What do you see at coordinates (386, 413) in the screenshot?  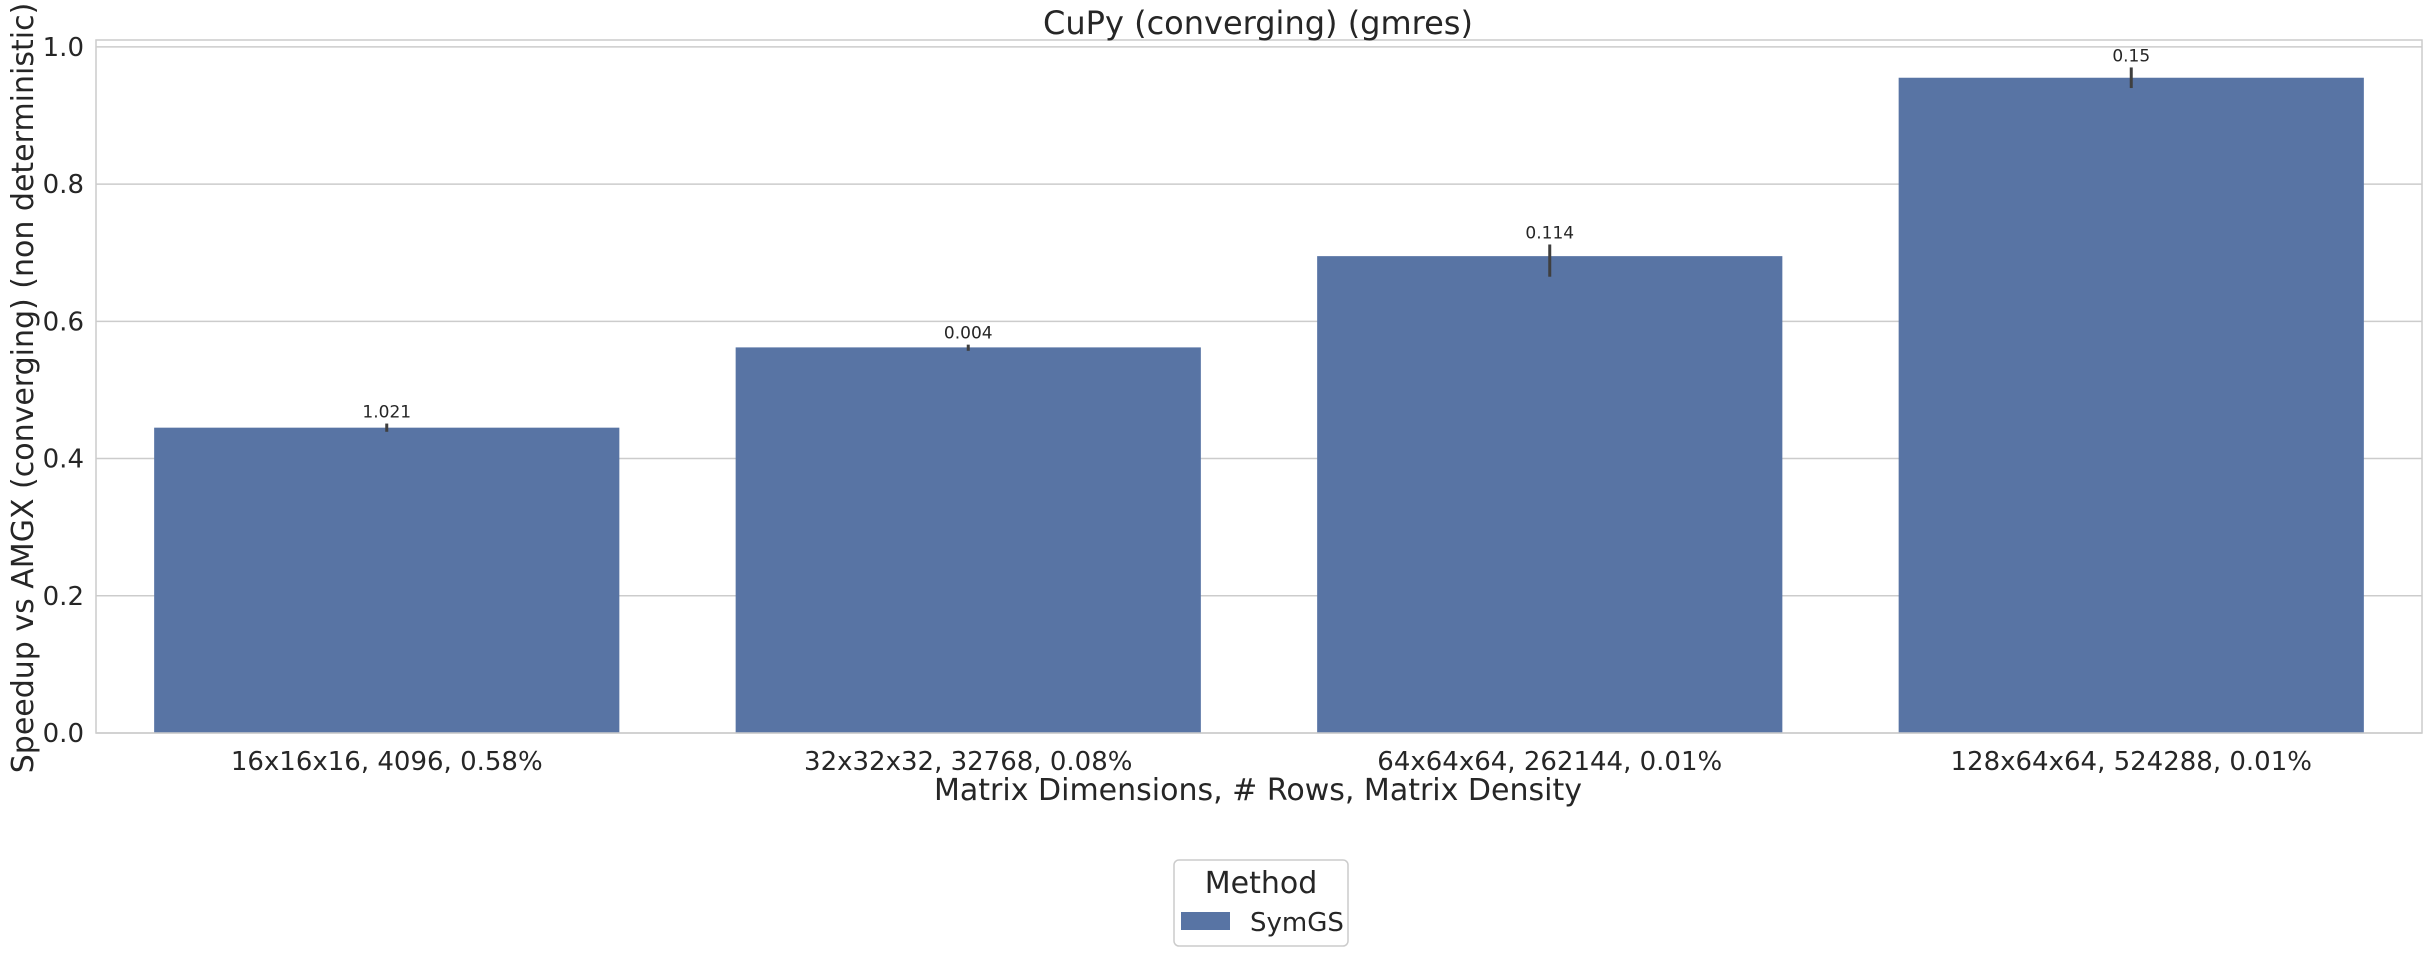 I see `bar-data-label: 1.021` at bounding box center [386, 413].